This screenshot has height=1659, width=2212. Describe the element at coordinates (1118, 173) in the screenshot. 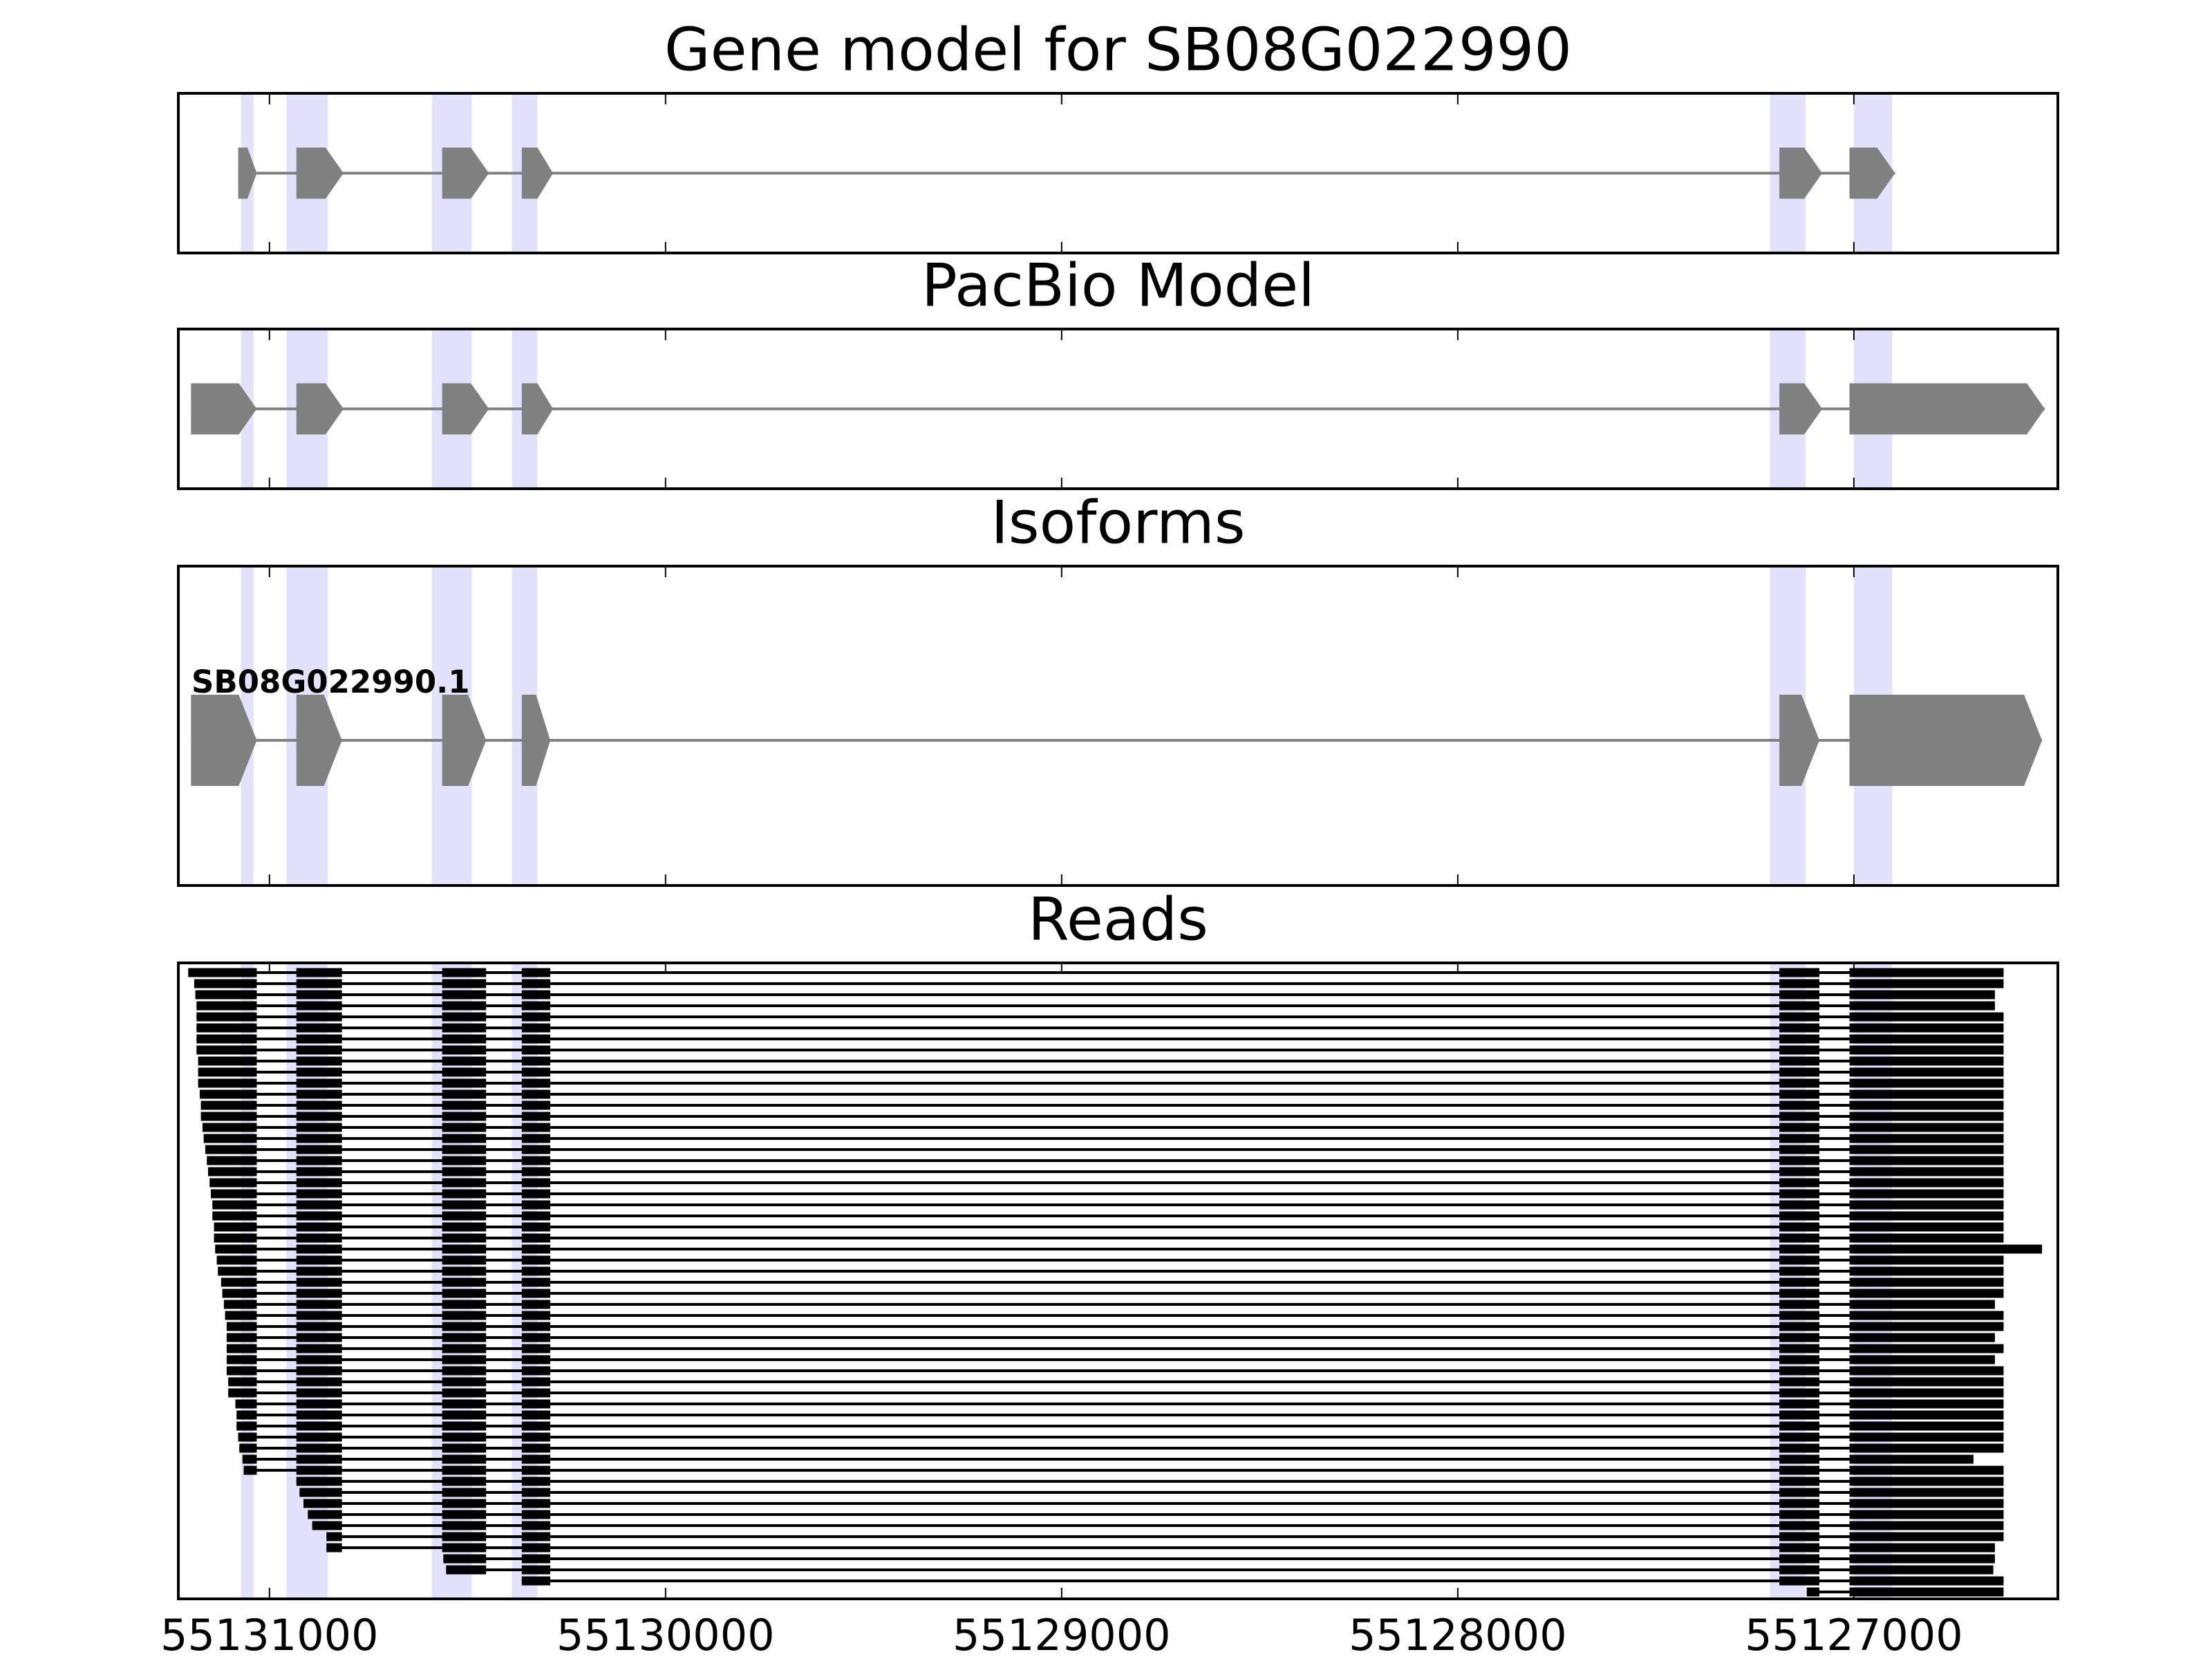

I see `panel-frame` at that location.